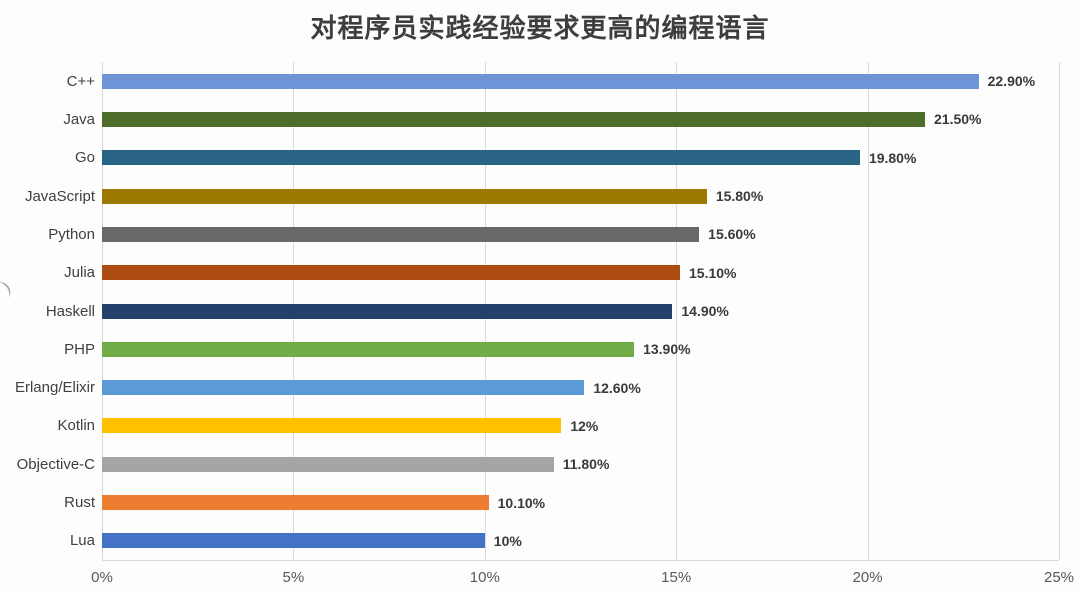 Image resolution: width=1080 pixels, height=594 pixels. Describe the element at coordinates (705, 311) in the screenshot. I see `value-label: 14.90%` at that location.